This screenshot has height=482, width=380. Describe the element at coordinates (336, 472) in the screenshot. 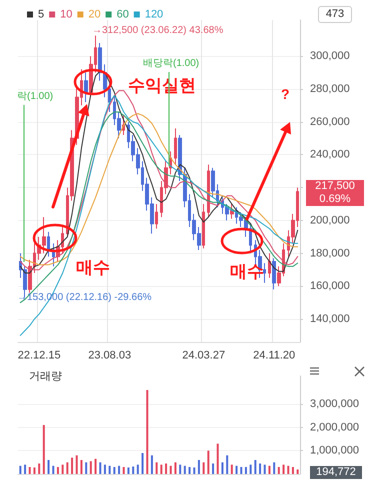

I see `text: 194,772` at that location.